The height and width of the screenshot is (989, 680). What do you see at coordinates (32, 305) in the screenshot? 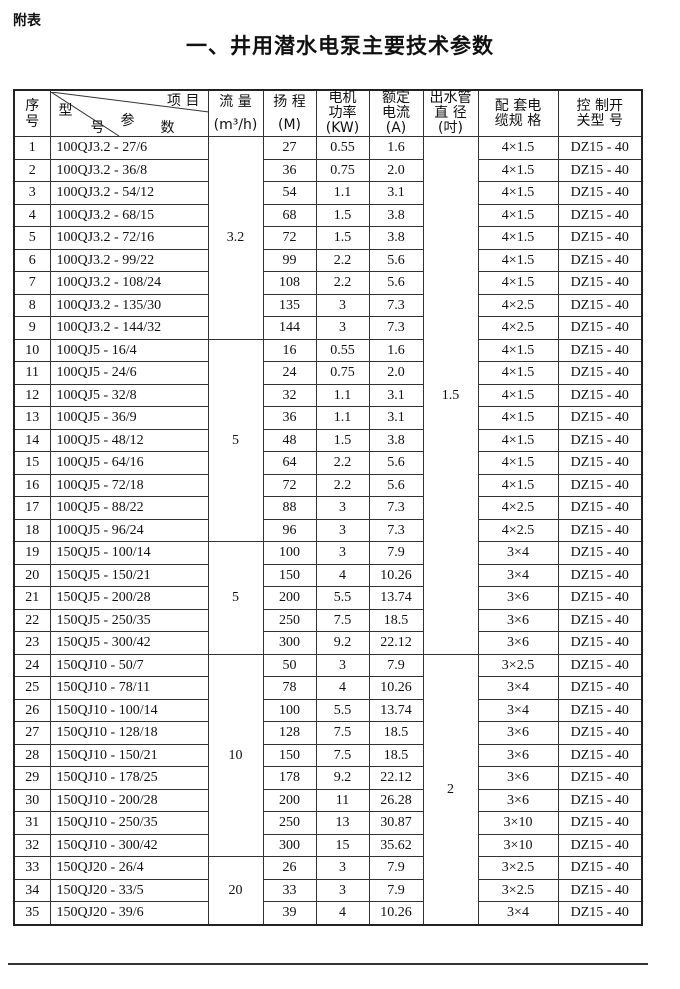
I see `cell-index: 8` at bounding box center [32, 305].